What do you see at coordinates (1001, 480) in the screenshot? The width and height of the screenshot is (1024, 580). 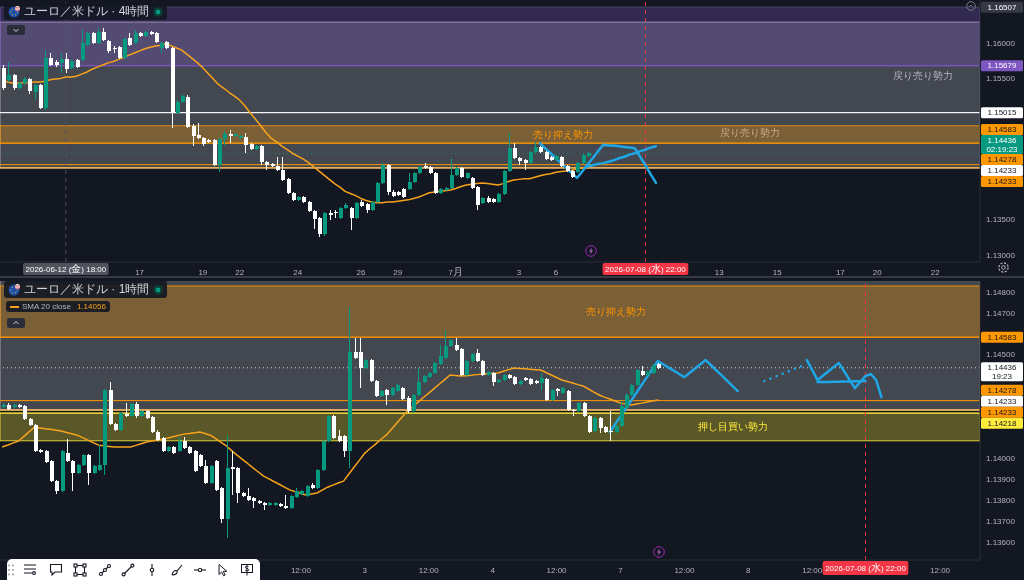 I see `y-tick-label: 1.13900` at bounding box center [1001, 480].